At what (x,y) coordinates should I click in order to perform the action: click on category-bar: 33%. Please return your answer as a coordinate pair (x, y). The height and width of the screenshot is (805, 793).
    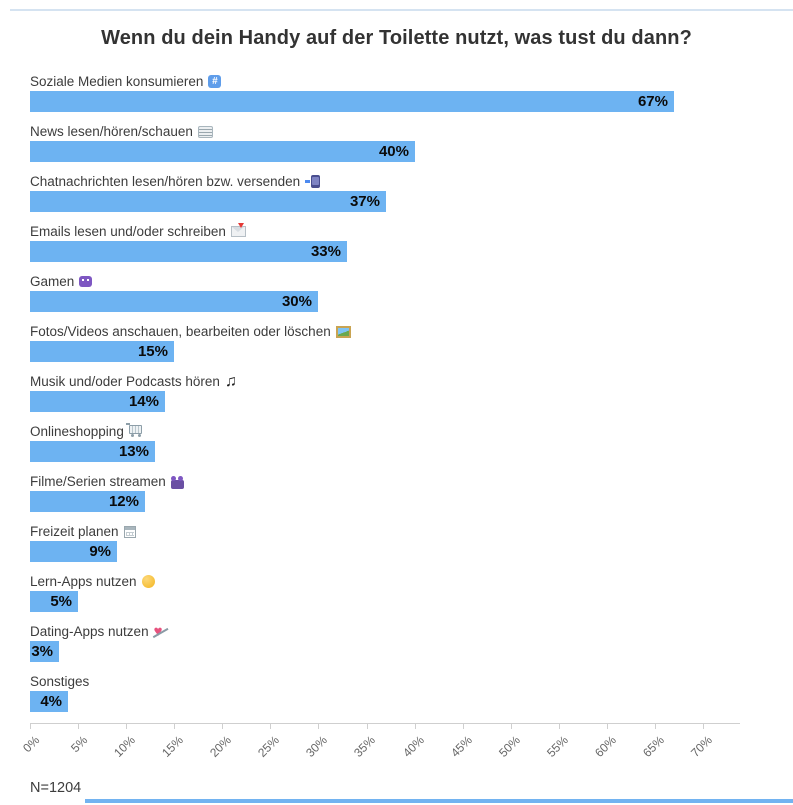
    Looking at the image, I should click on (188, 251).